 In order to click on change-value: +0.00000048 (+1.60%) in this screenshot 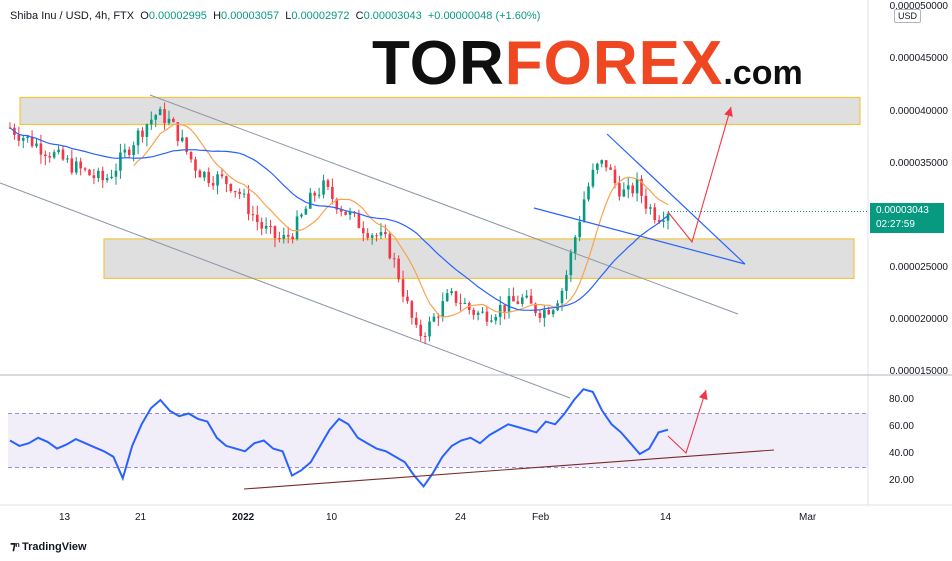, I will do `click(484, 16)`.